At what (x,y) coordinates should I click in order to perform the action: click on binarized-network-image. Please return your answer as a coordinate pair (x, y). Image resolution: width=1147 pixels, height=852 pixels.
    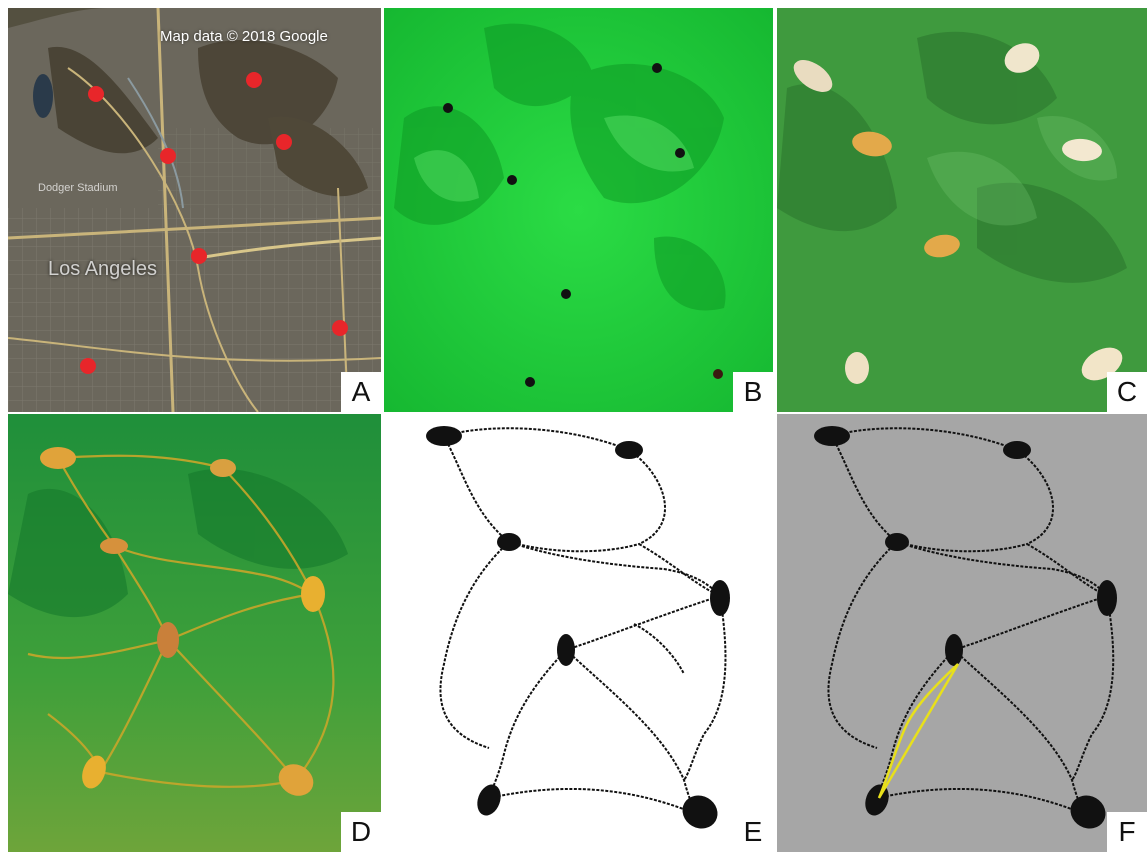
    Looking at the image, I should click on (578, 627).